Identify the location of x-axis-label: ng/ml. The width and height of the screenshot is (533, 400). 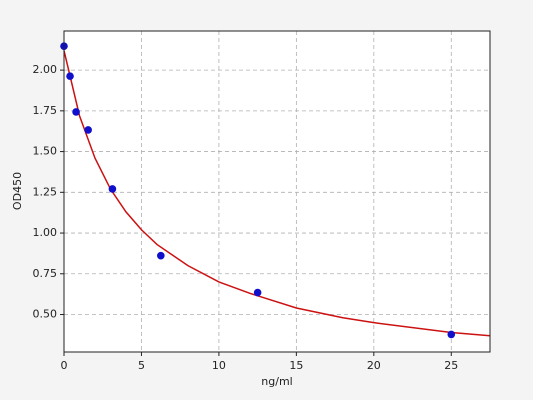
(276, 381).